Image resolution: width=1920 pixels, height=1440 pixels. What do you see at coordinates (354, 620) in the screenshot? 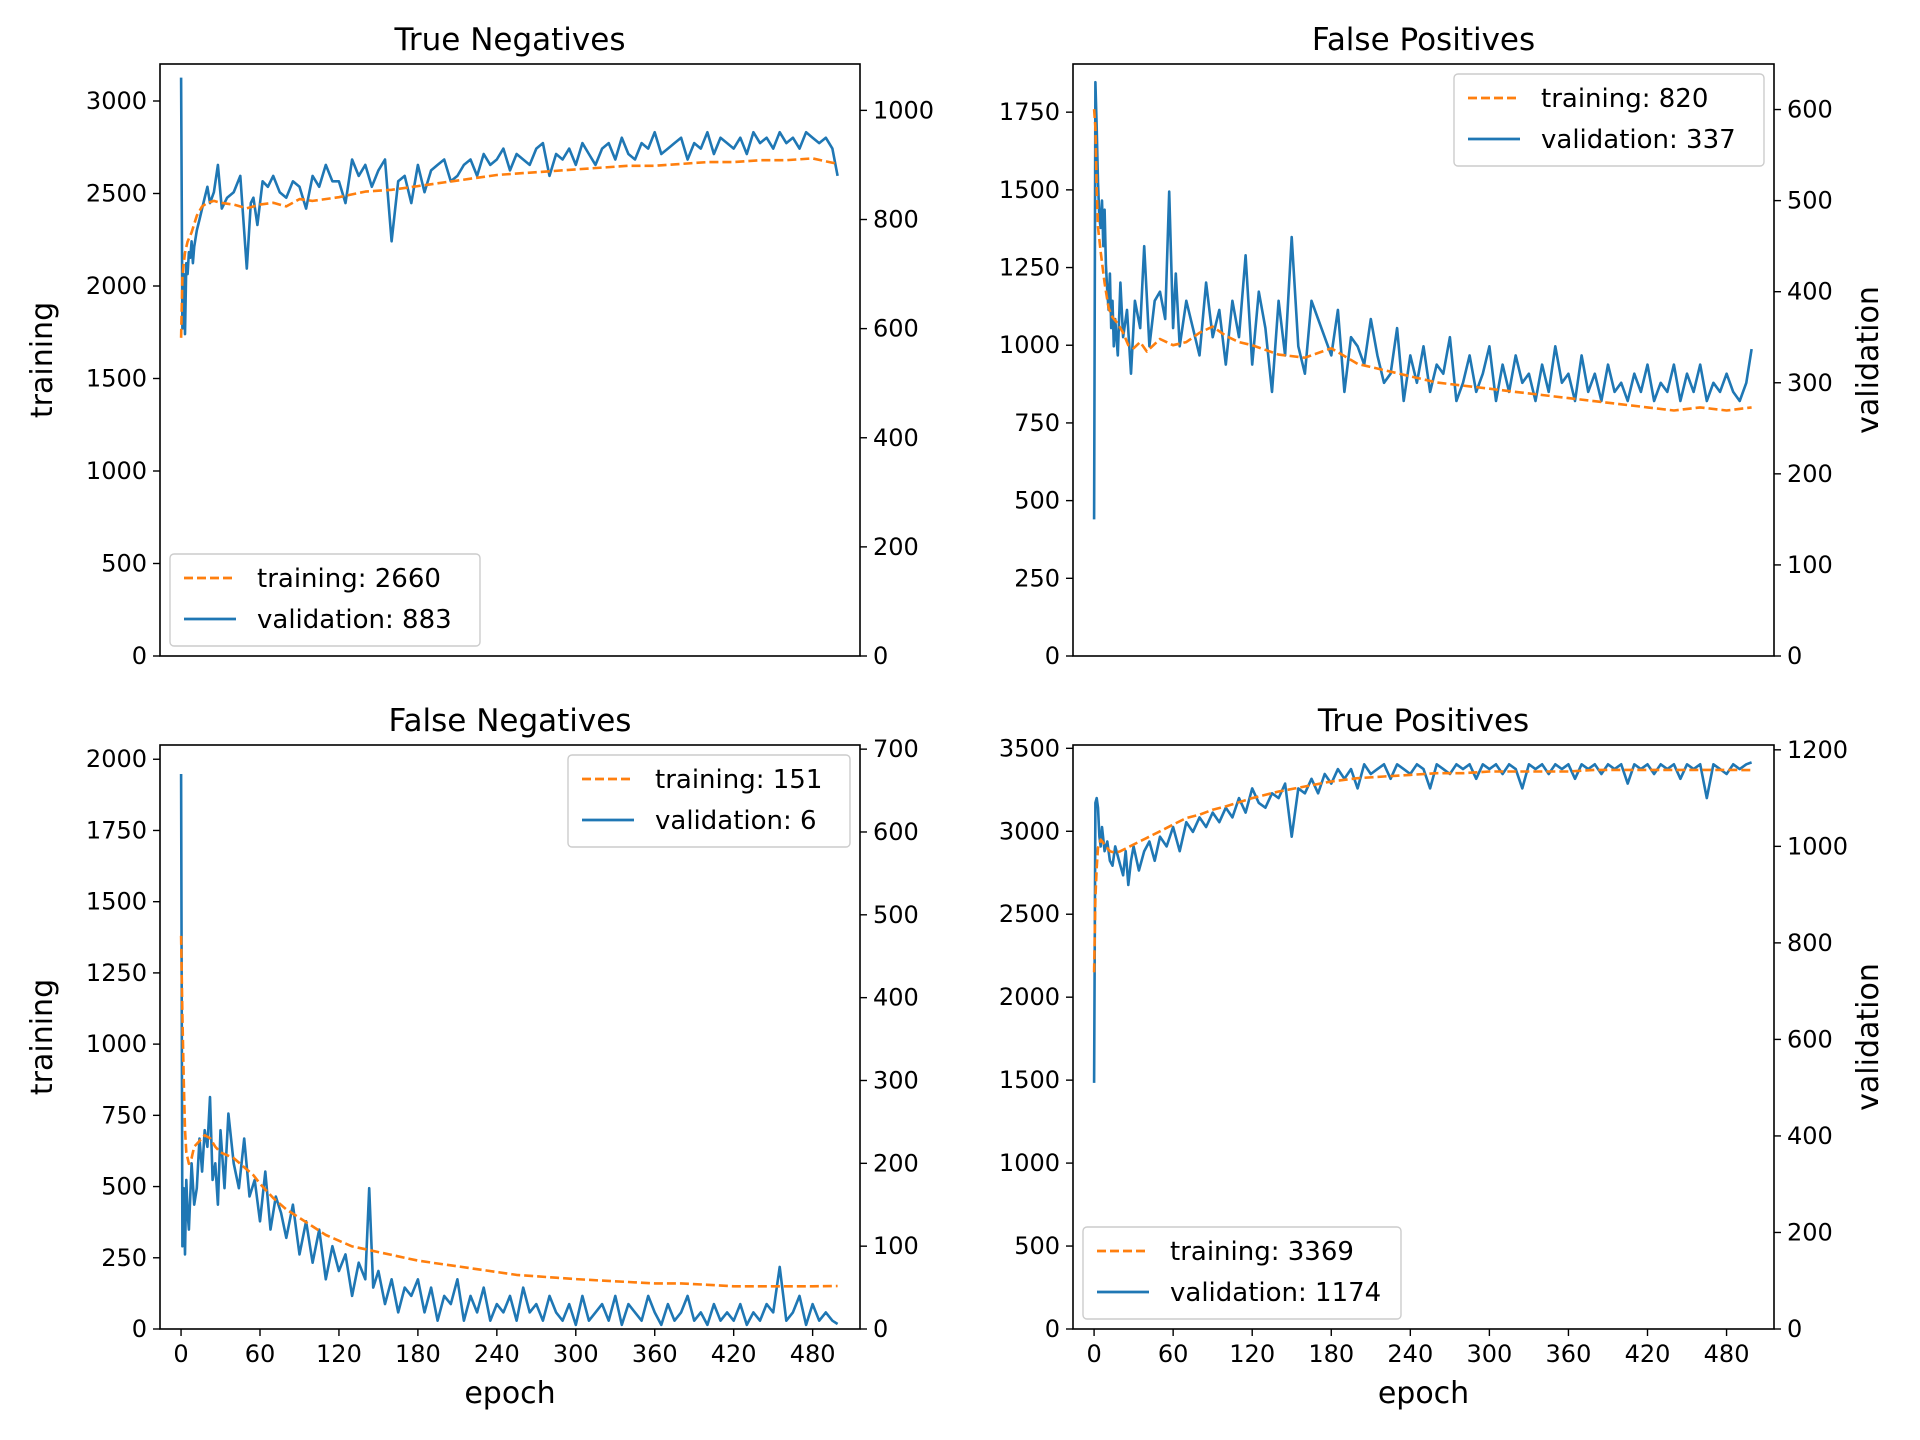
I see `legend-label: validation: 883` at bounding box center [354, 620].